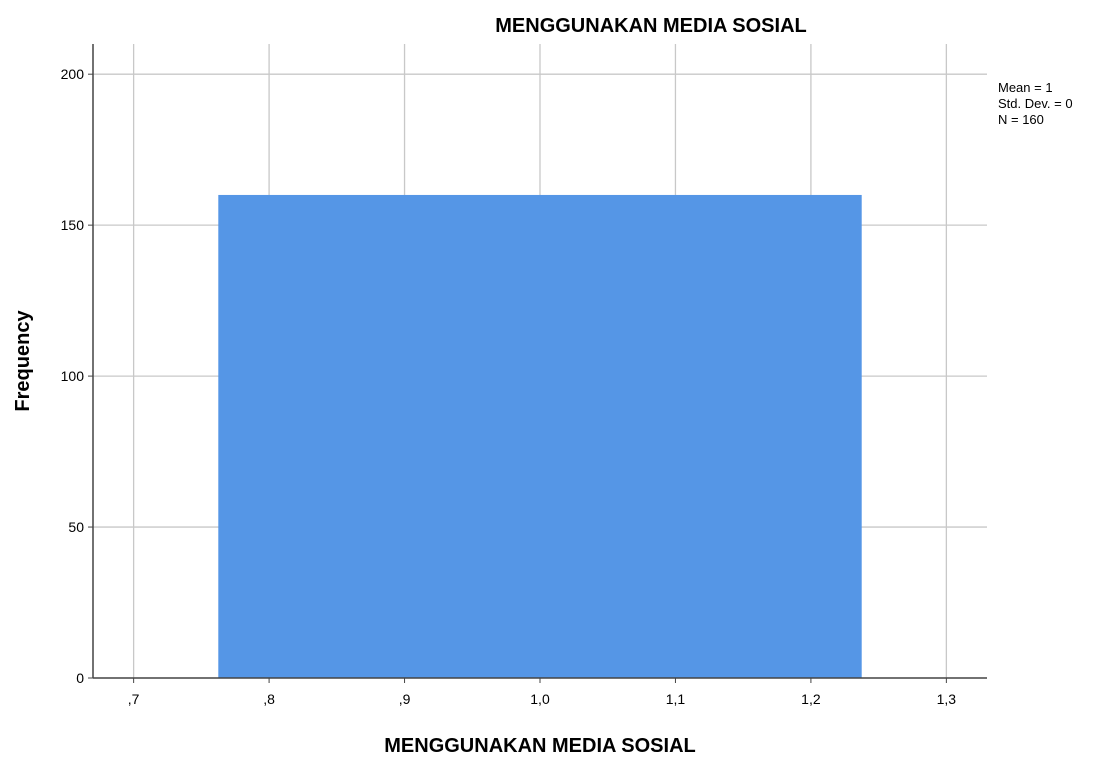  Describe the element at coordinates (650, 26) in the screenshot. I see `chart-title: MENGGUNAKAN MEDIA SOSIAL` at that location.